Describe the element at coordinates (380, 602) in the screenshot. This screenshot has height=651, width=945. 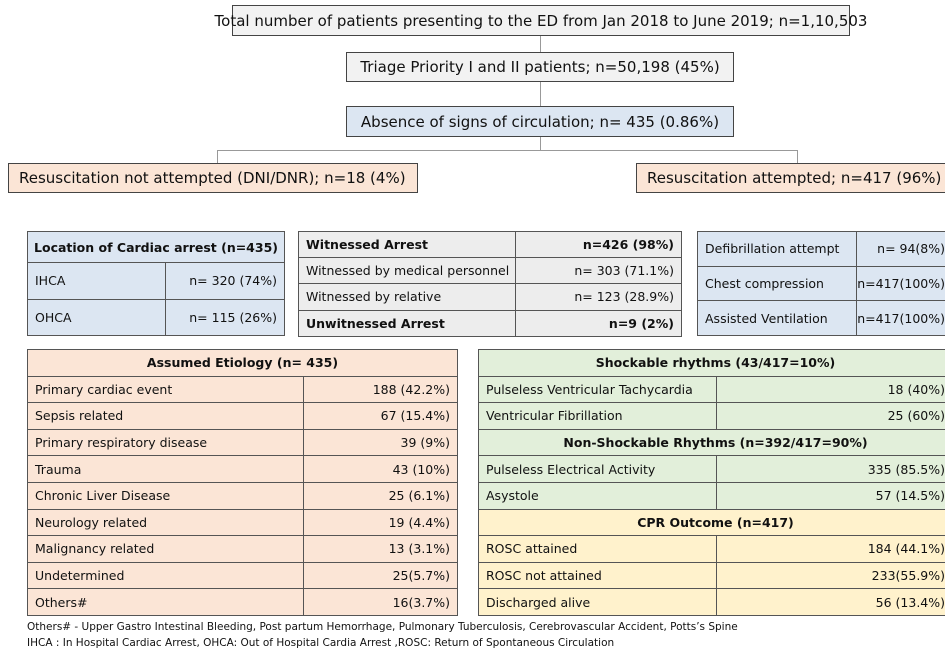
I see `row-value: 16(3.7%)` at that location.